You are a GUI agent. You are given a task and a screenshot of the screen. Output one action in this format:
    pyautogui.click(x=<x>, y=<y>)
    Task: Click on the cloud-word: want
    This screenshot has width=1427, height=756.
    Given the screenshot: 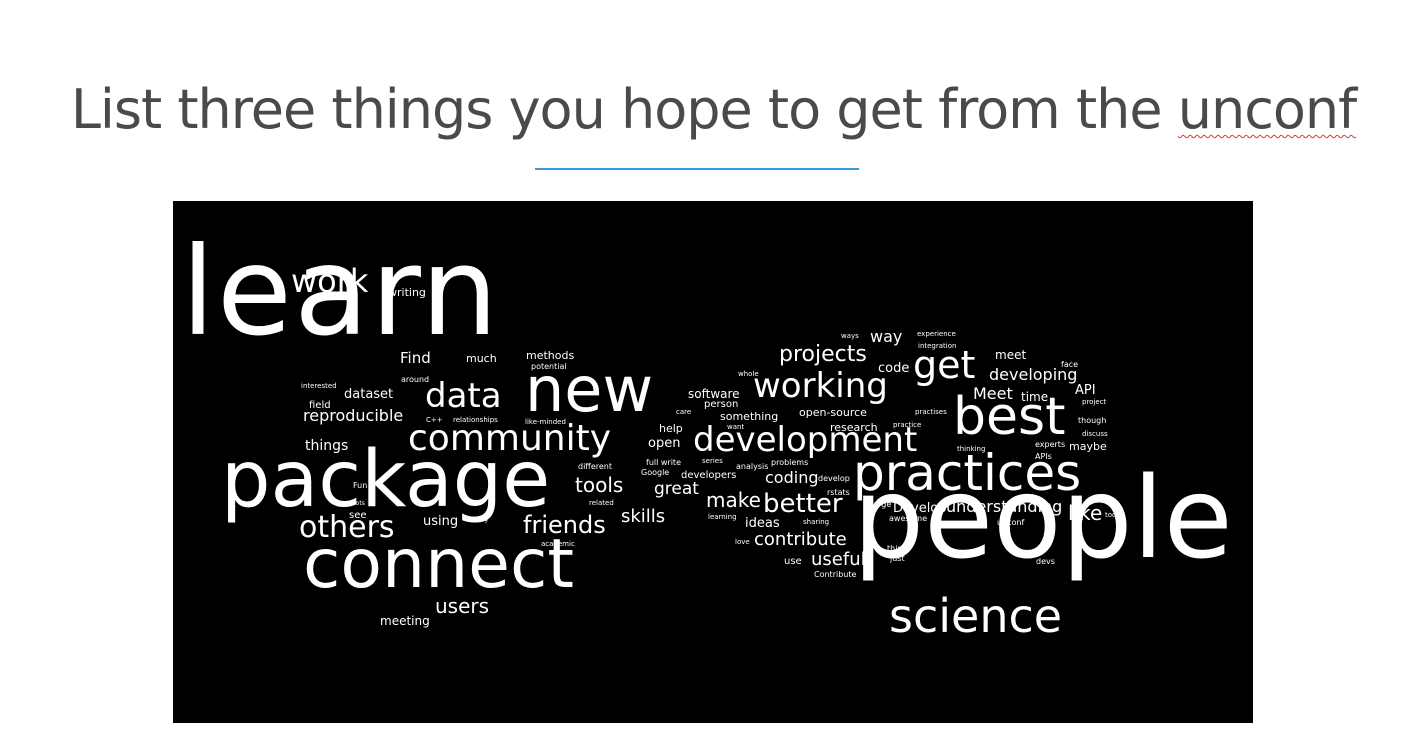 What is the action you would take?
    pyautogui.click(x=736, y=427)
    